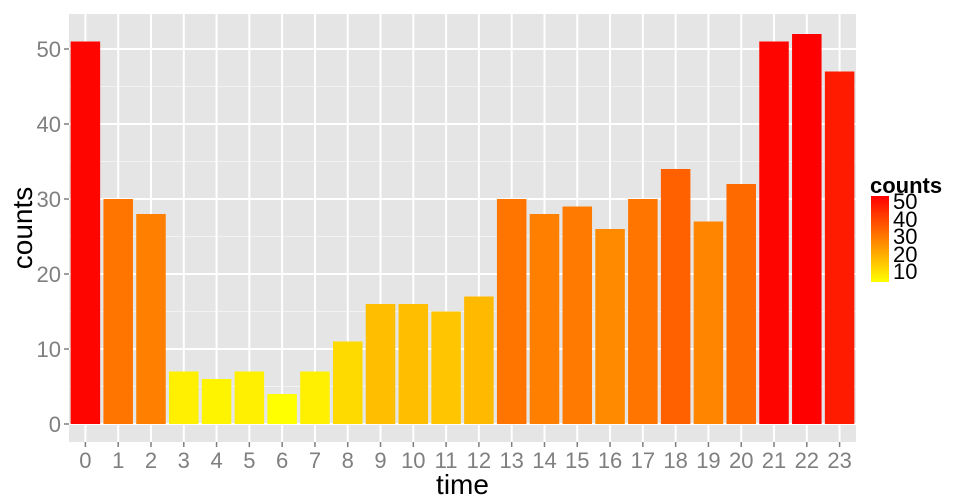 Image resolution: width=979 pixels, height=504 pixels. What do you see at coordinates (839, 460) in the screenshot?
I see `x-tick-label: 23` at bounding box center [839, 460].